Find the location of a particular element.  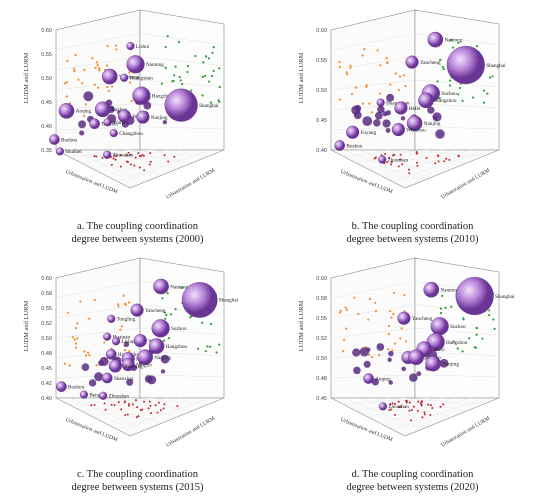

city-label: Zhoushan is located at coordinates (119, 397).